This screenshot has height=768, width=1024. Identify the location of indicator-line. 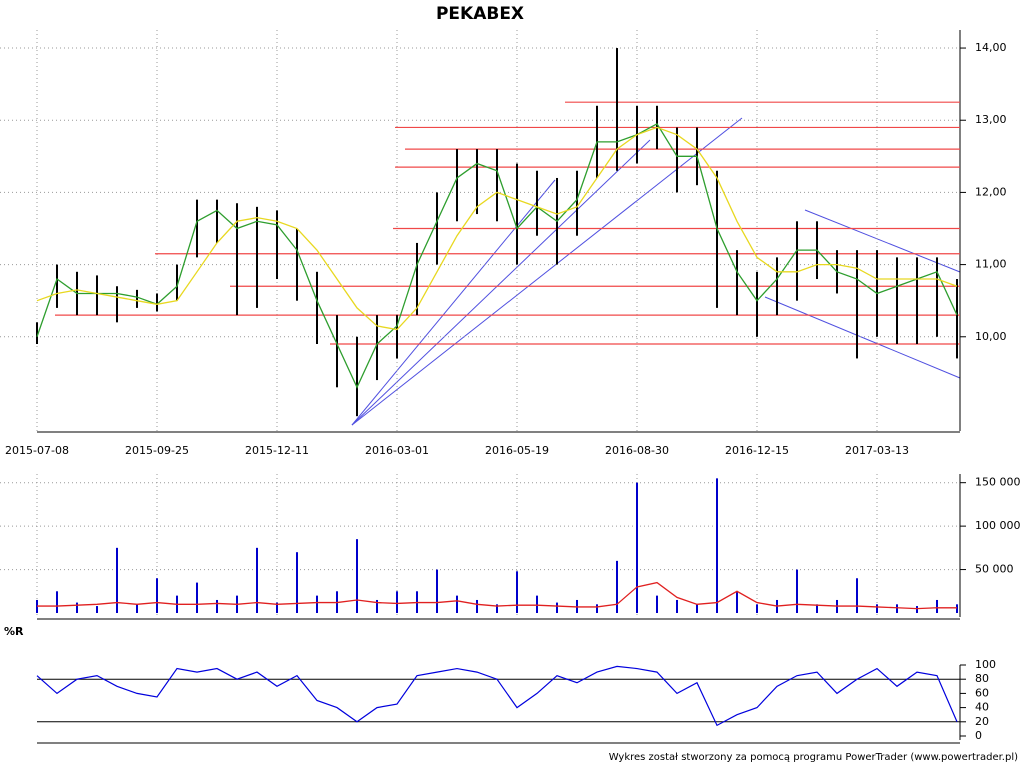
(497, 696).